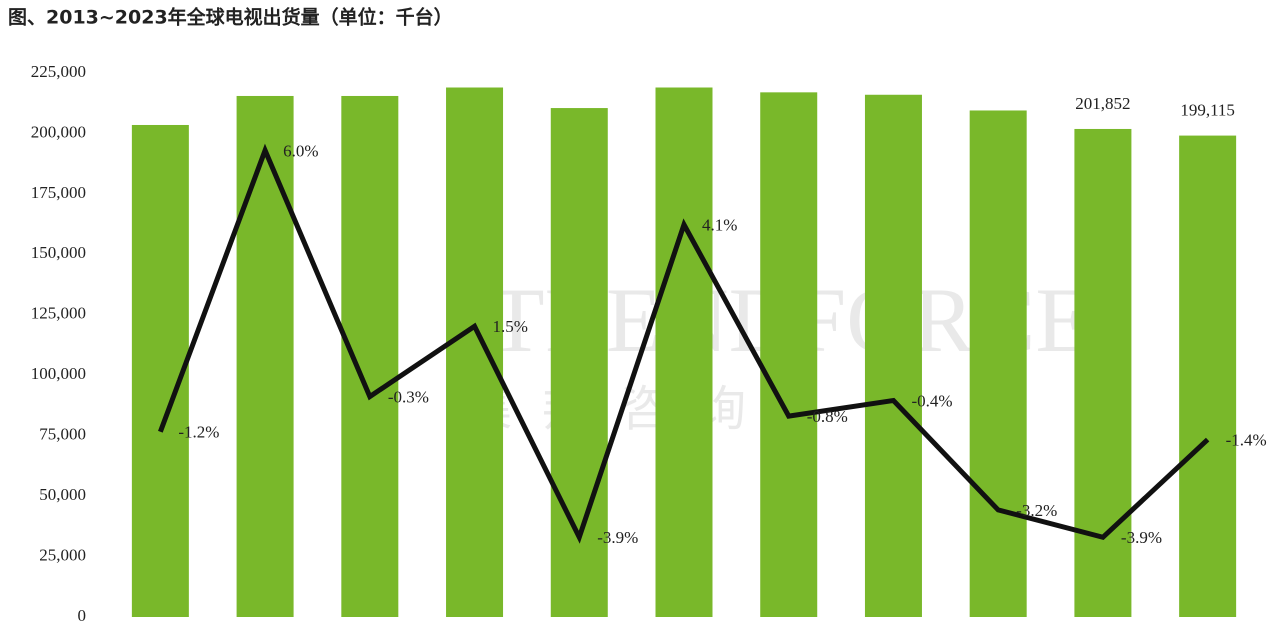 This screenshot has height=629, width=1280. Describe the element at coordinates (62, 554) in the screenshot. I see `y-tick-label: 25,000` at that location.